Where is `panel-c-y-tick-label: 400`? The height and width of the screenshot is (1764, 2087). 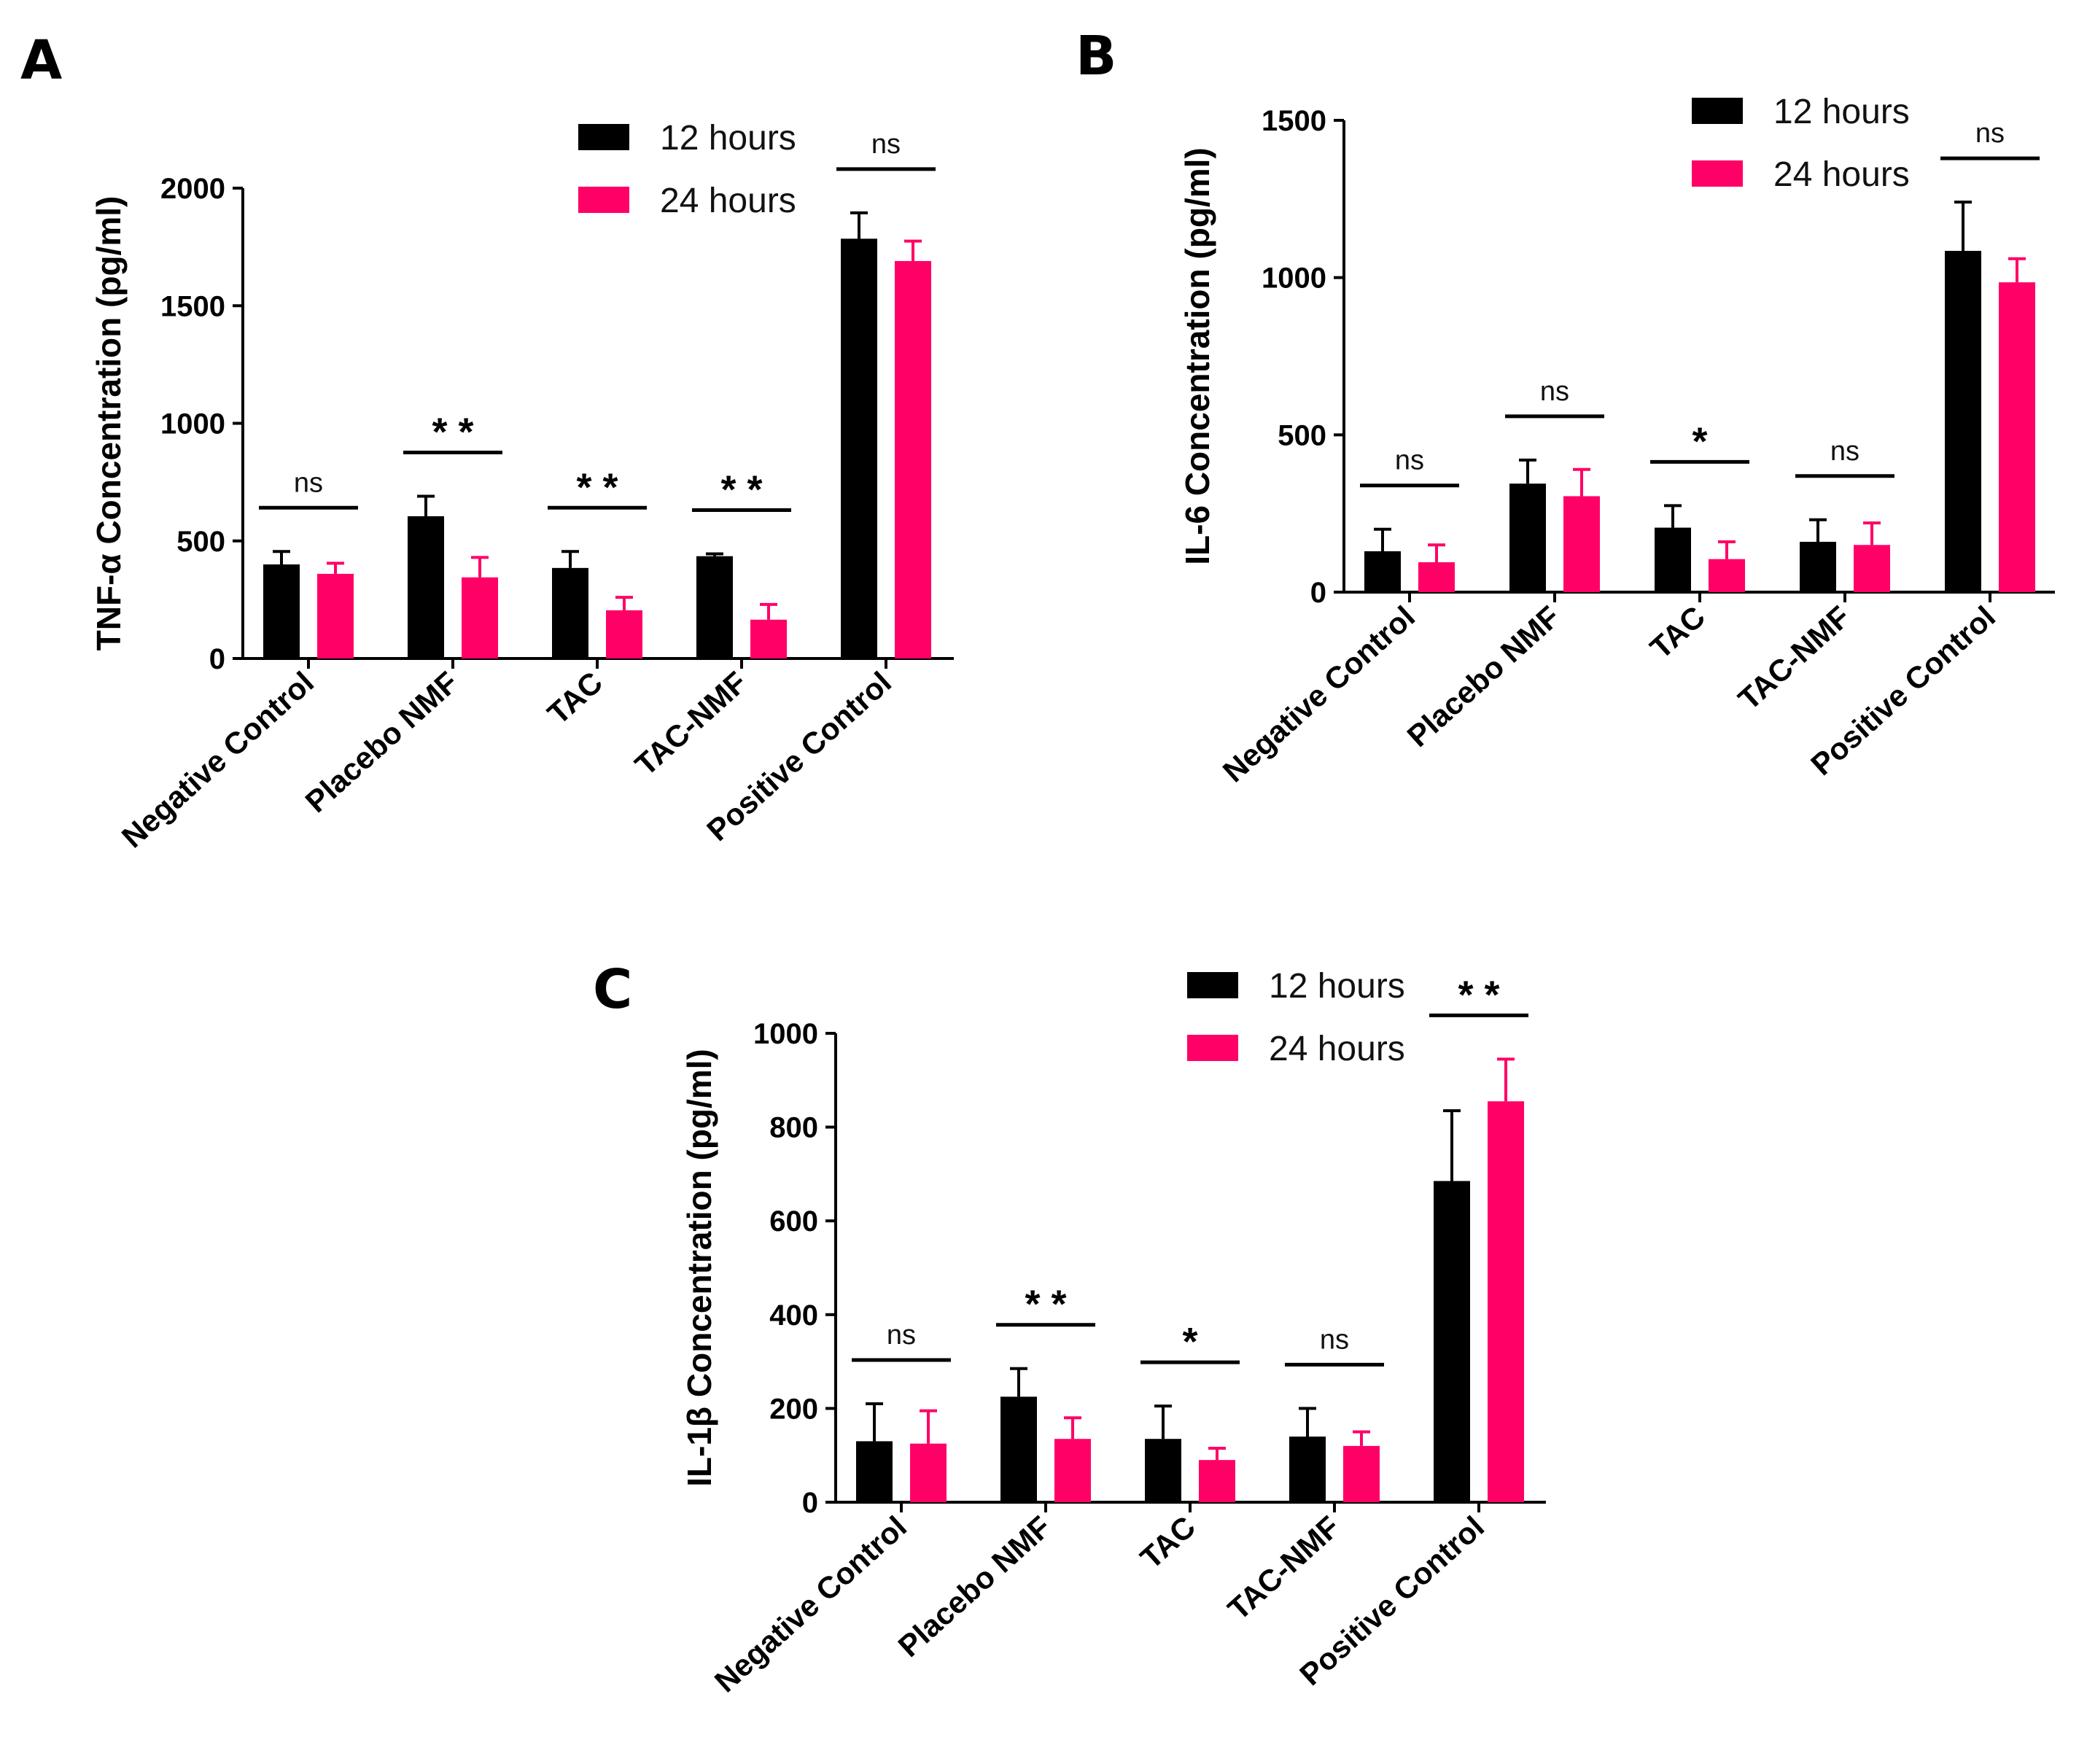 panel-c-y-tick-label: 400 is located at coordinates (793, 1315).